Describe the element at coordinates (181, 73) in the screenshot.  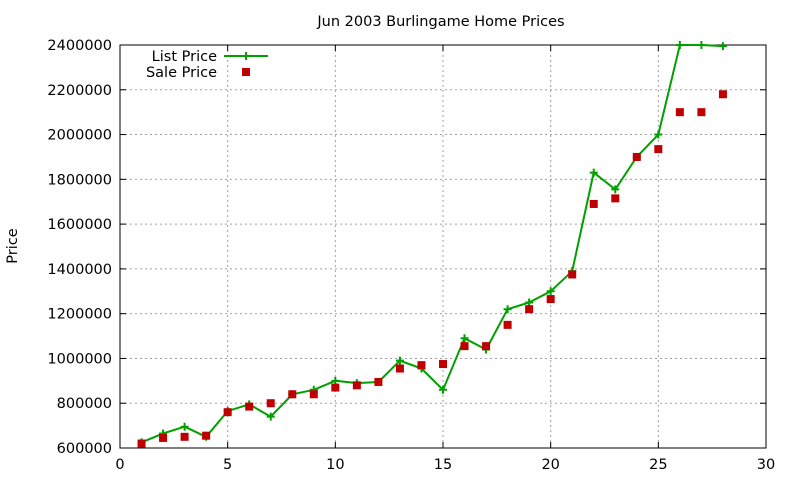
I see `legend-label-sale-price: Sale Price` at that location.